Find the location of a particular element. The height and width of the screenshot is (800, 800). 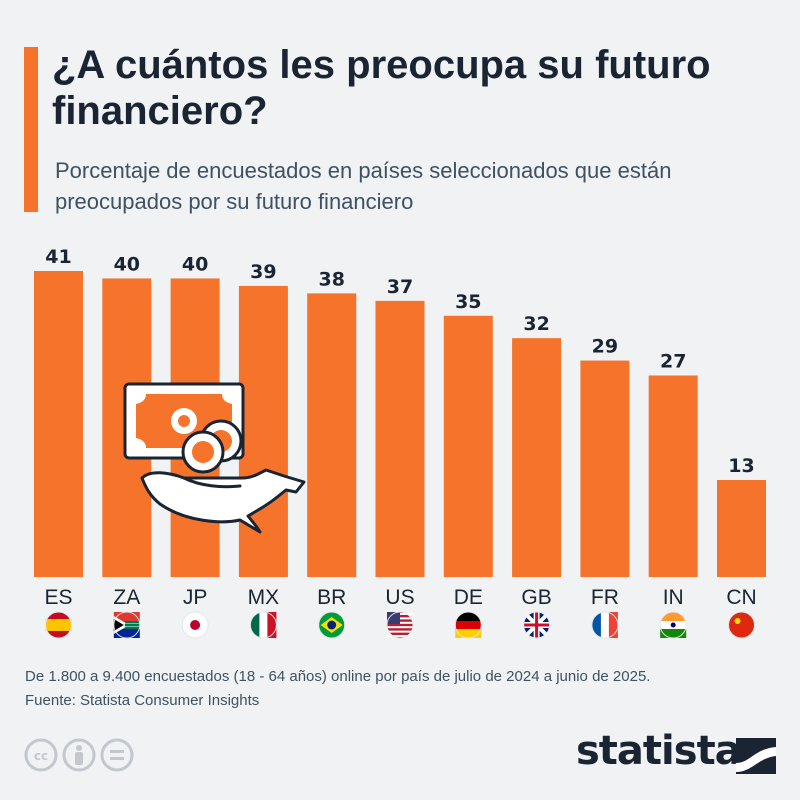

title-accent-bar is located at coordinates (31, 129).